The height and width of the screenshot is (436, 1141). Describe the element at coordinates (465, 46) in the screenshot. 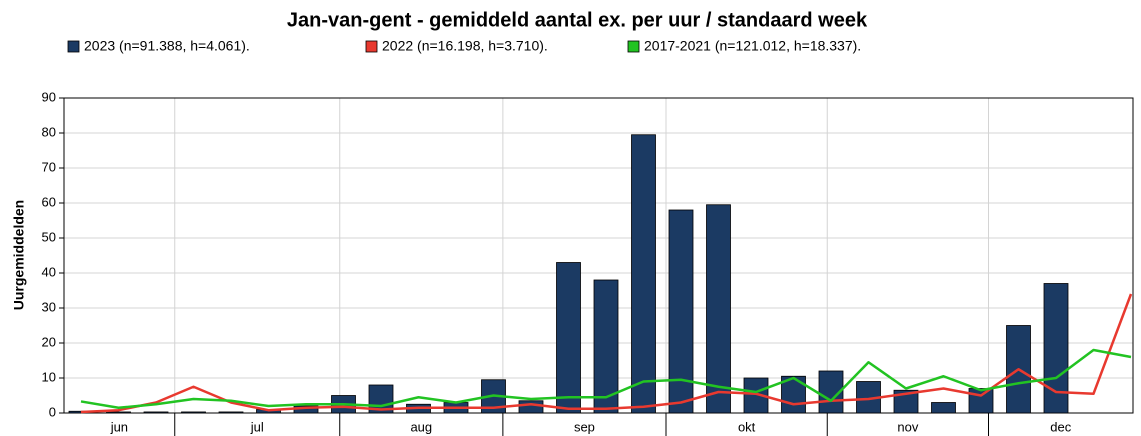

I see `legend-label: 2022 (n=16.198, h=3.710).` at that location.